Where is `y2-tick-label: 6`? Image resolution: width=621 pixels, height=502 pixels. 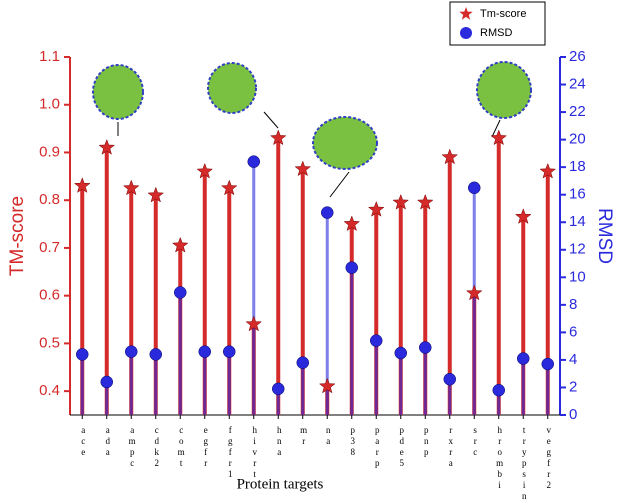 y2-tick-label: 6 is located at coordinates (573, 331).